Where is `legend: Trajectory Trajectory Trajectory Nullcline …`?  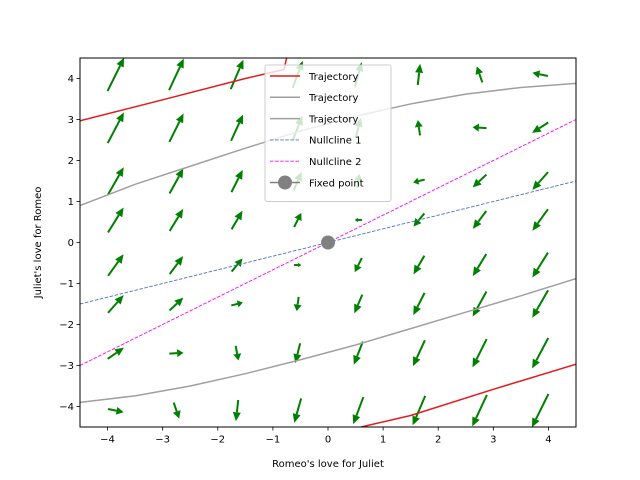 legend: Trajectory Trajectory Trajectory Nullcline … is located at coordinates (328, 133).